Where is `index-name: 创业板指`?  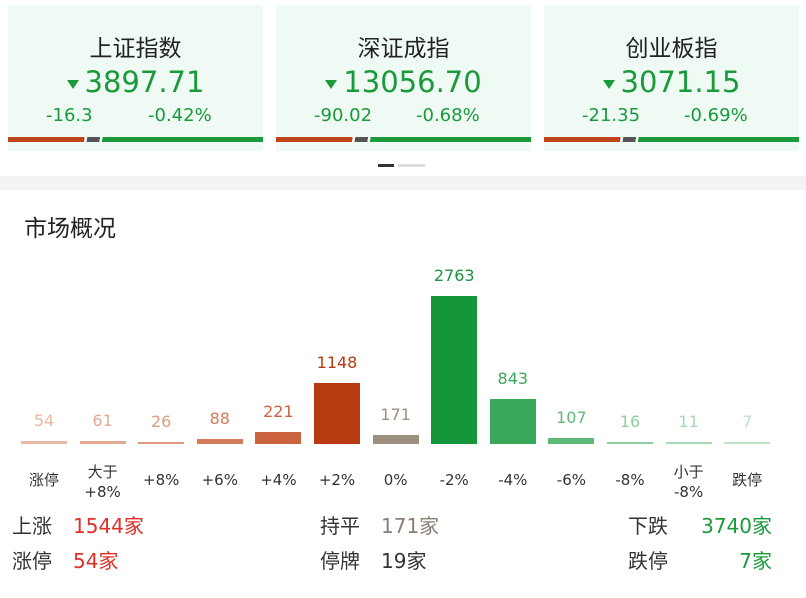 index-name: 创业板指 is located at coordinates (671, 49).